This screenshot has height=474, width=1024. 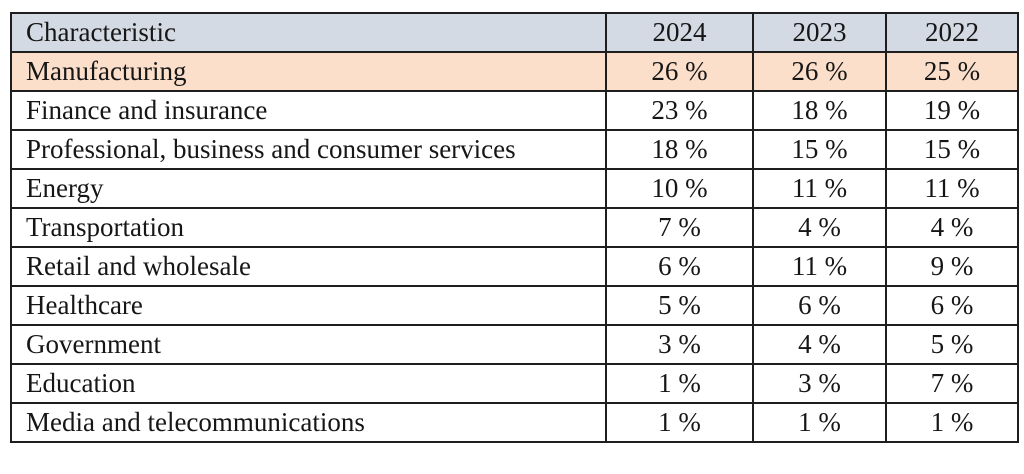 What do you see at coordinates (679, 110) in the screenshot?
I see `value-cell: 23 %` at bounding box center [679, 110].